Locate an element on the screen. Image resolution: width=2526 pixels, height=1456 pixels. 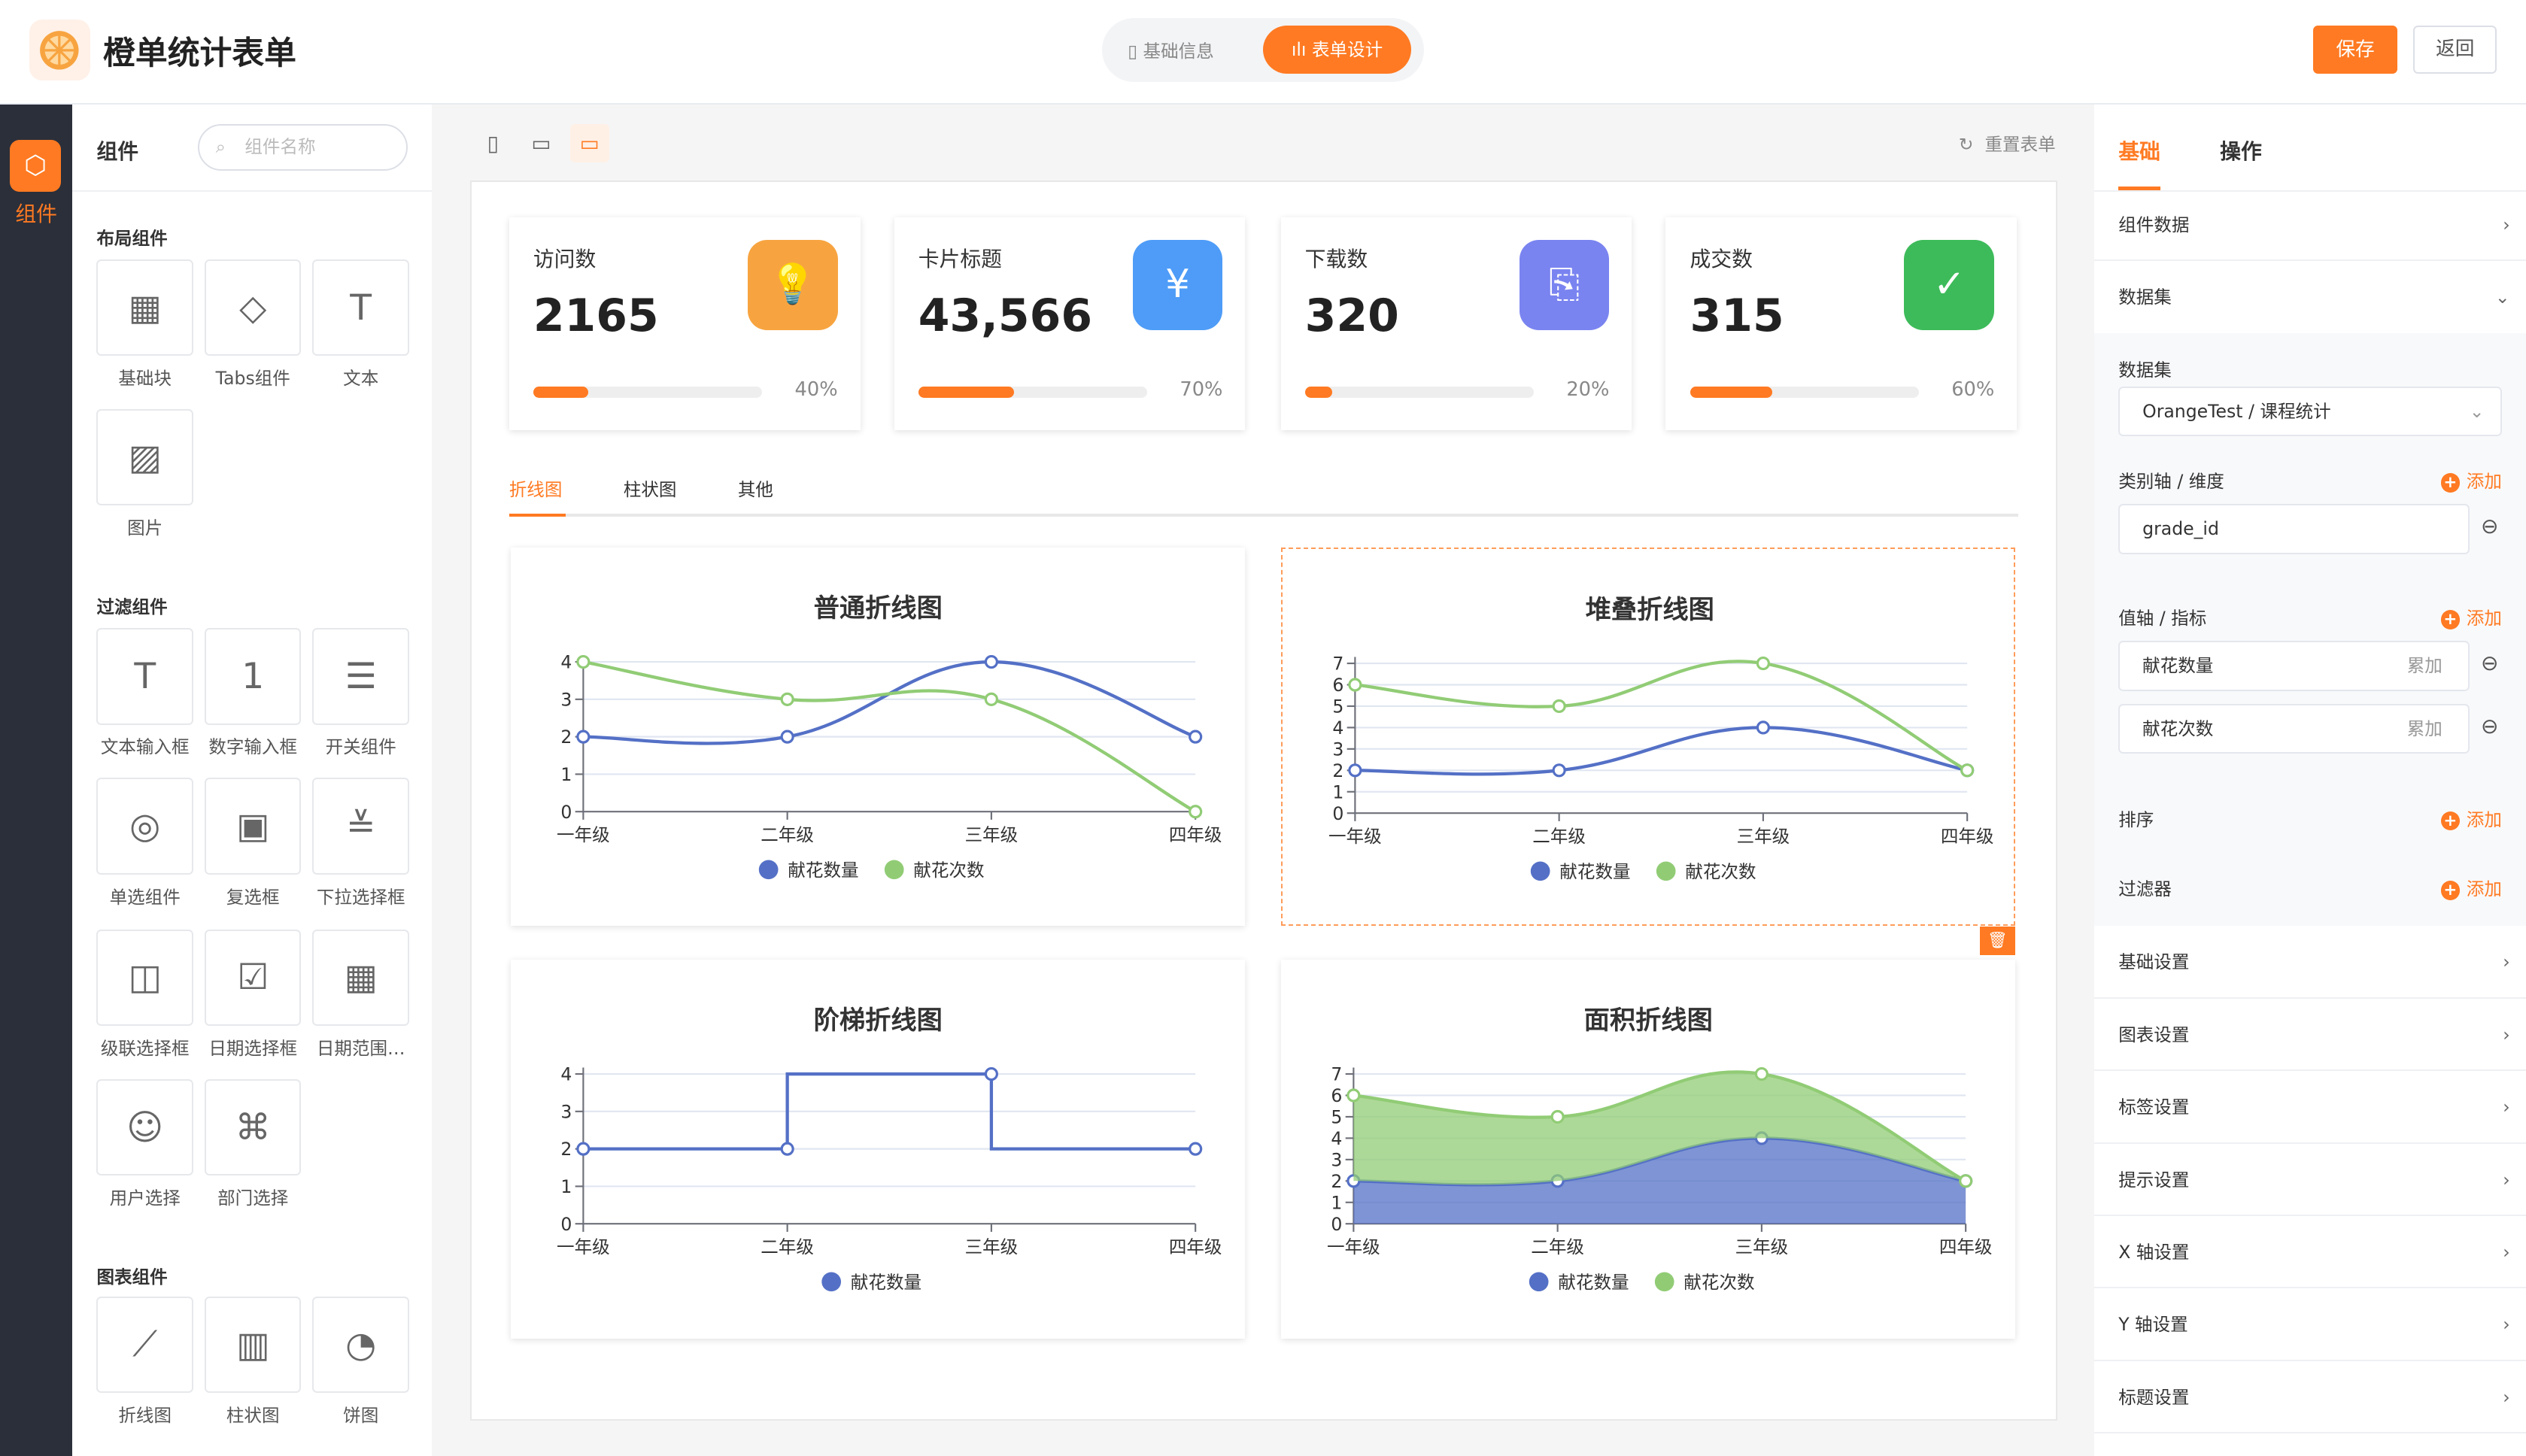
dataset-select: OrangeTest / 课程统计 ⌄ is located at coordinates (2310, 411).